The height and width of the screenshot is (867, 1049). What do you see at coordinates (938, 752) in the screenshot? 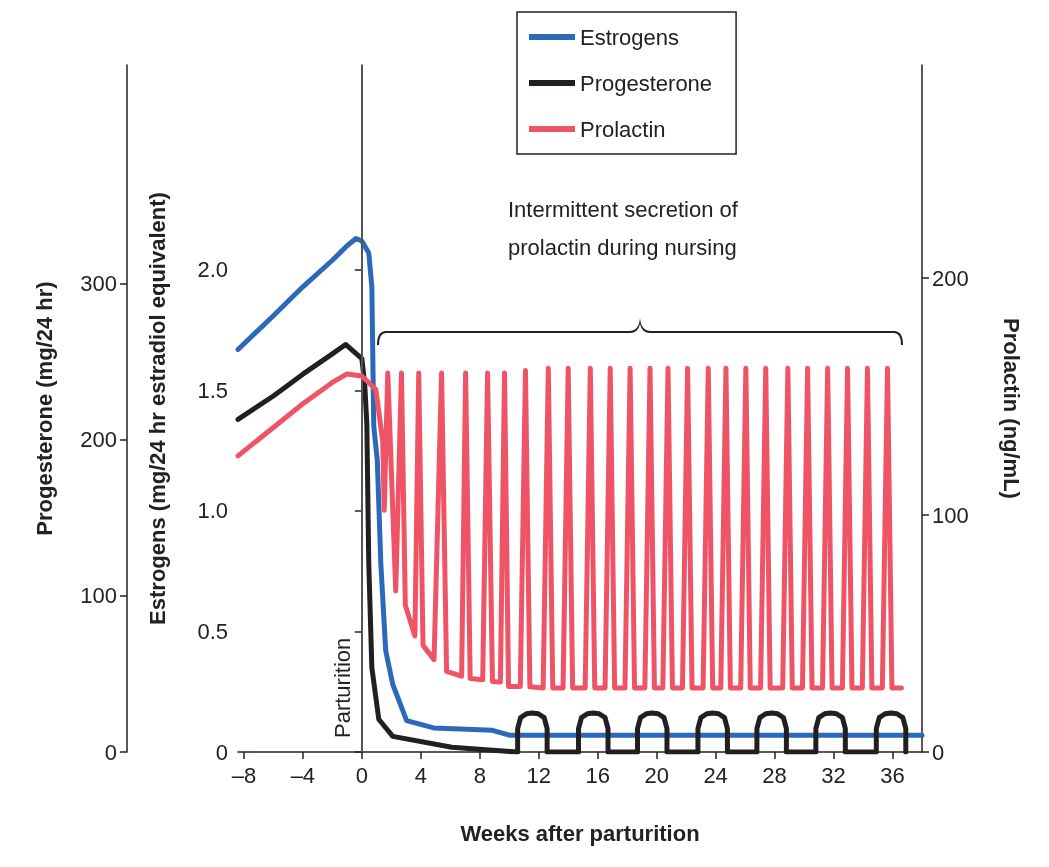
I see `y2-tick-label: 0` at bounding box center [938, 752].